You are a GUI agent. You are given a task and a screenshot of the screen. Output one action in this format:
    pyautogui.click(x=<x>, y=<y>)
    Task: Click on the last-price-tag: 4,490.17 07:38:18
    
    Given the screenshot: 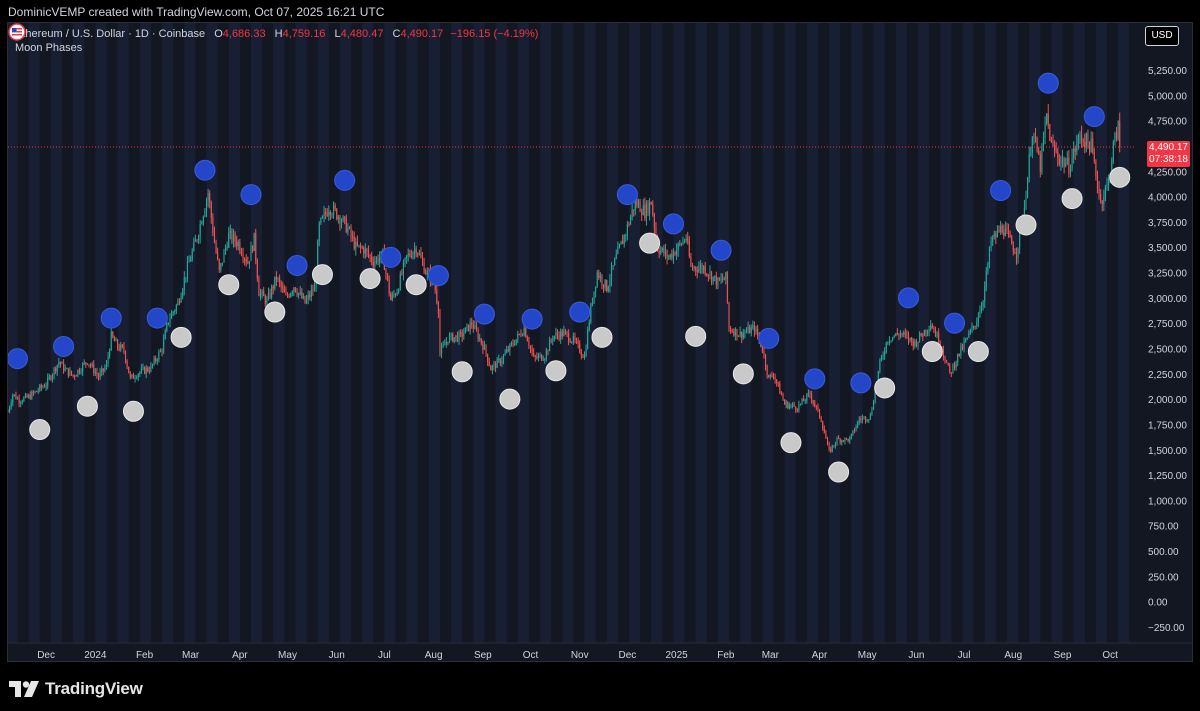 What is the action you would take?
    pyautogui.click(x=1168, y=154)
    